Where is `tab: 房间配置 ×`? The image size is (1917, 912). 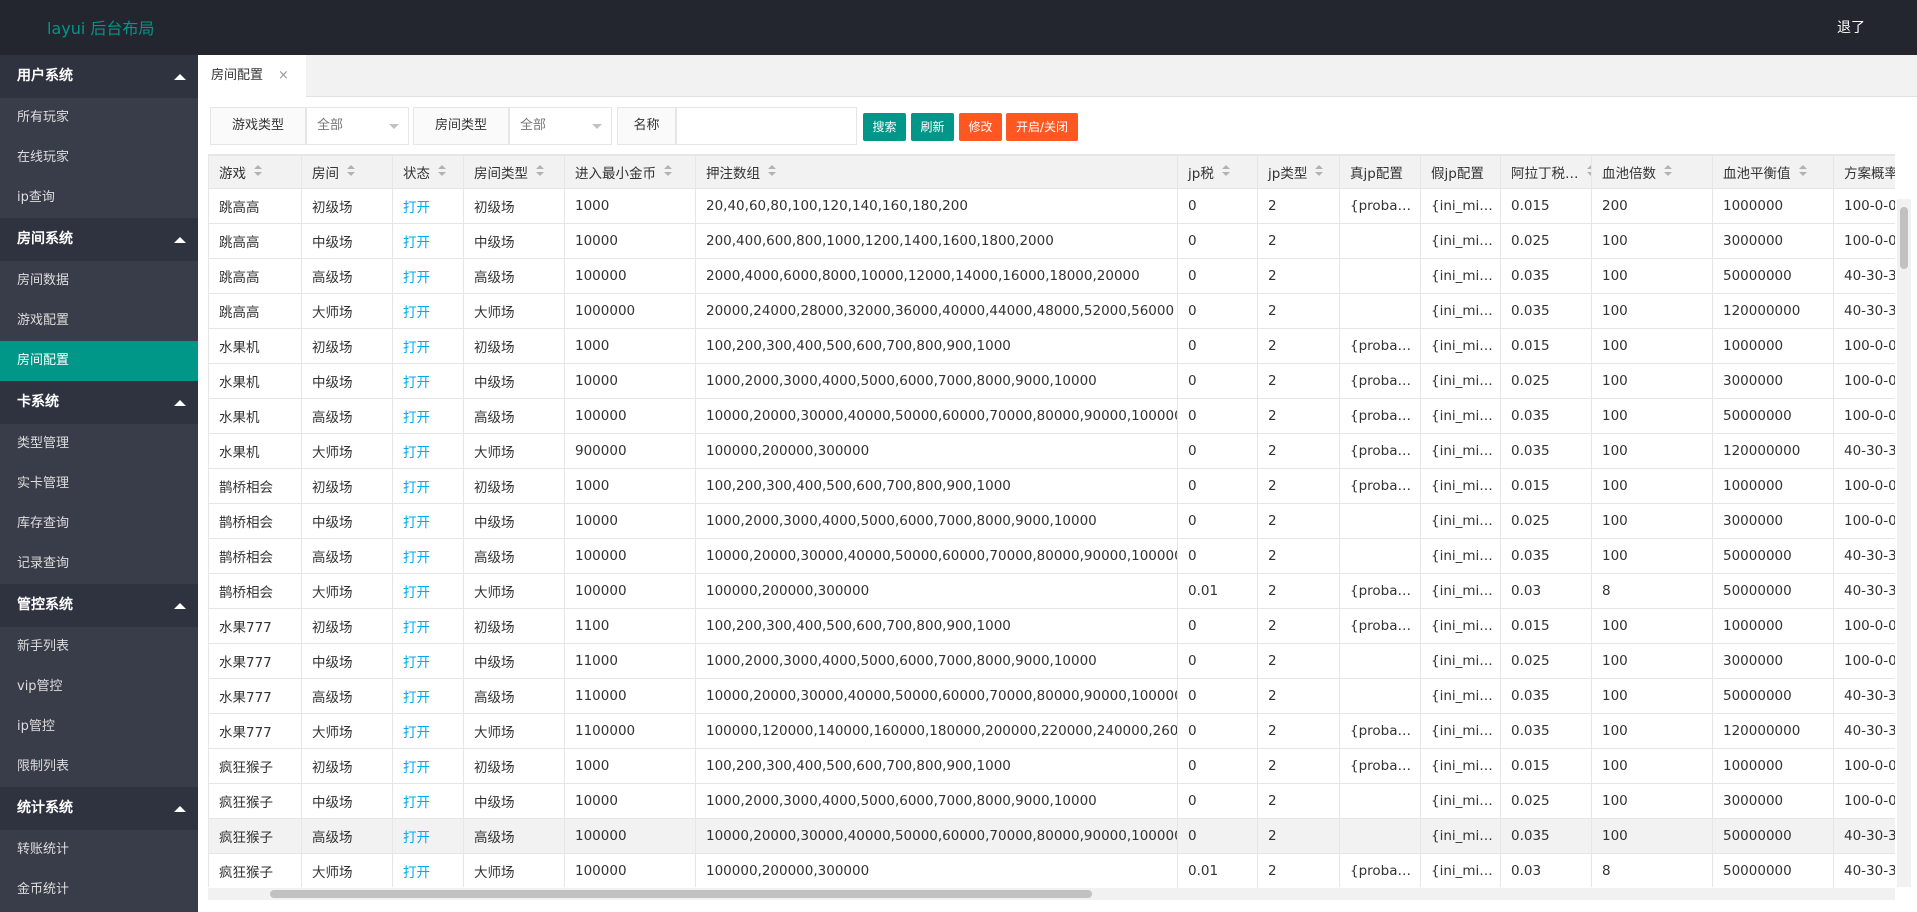
tab: 房间配置 × is located at coordinates (252, 76).